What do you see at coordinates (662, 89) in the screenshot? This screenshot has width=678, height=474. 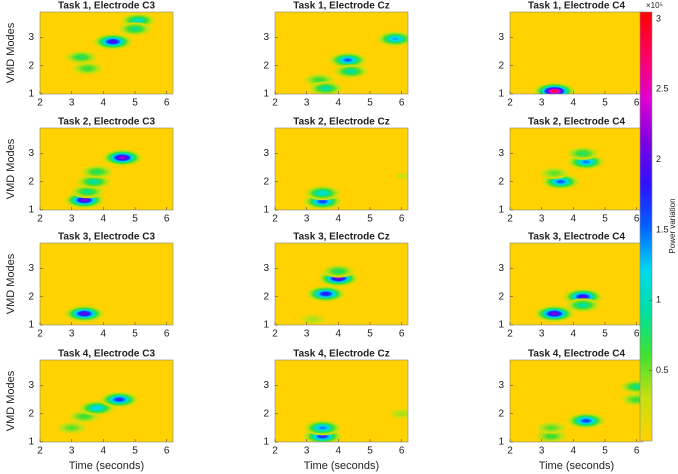 I see `colorbar-tick-label: 2.5` at bounding box center [662, 89].